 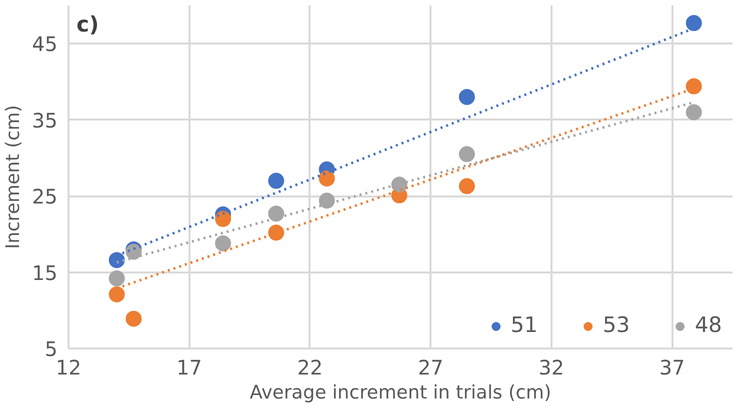 What do you see at coordinates (431, 368) in the screenshot?
I see `x-tick-label: 27` at bounding box center [431, 368].